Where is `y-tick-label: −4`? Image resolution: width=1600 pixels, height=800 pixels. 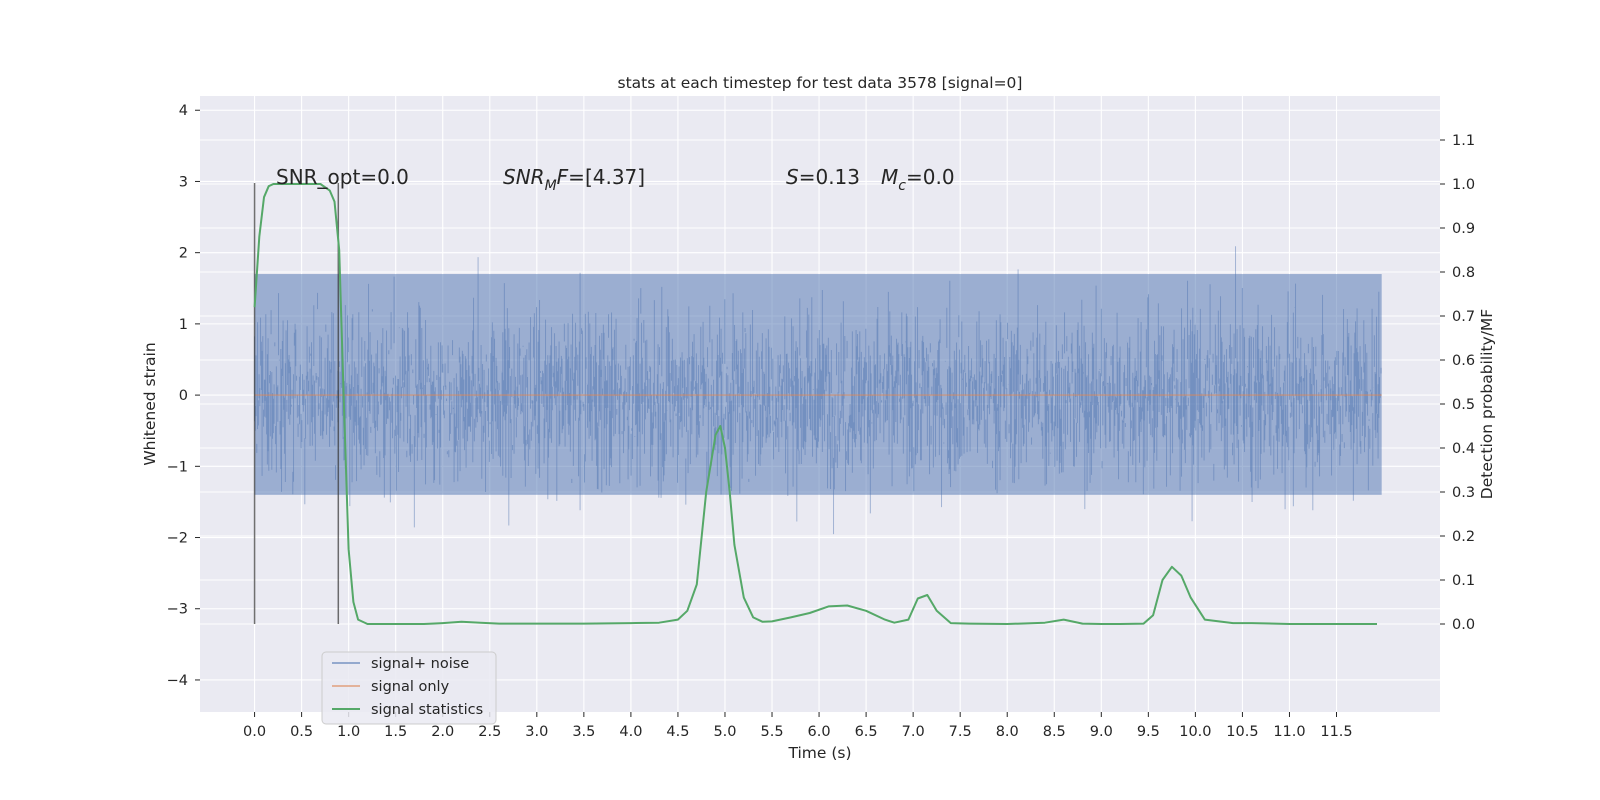 y-tick-label: −4 is located at coordinates (177, 681).